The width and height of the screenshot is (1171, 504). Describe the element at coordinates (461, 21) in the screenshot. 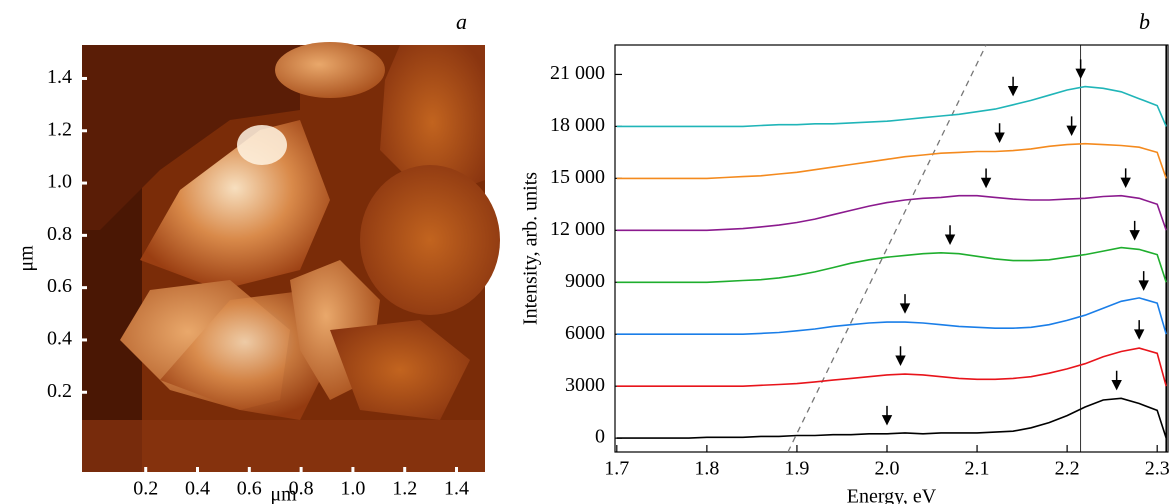

I see `panel-label: a` at that location.